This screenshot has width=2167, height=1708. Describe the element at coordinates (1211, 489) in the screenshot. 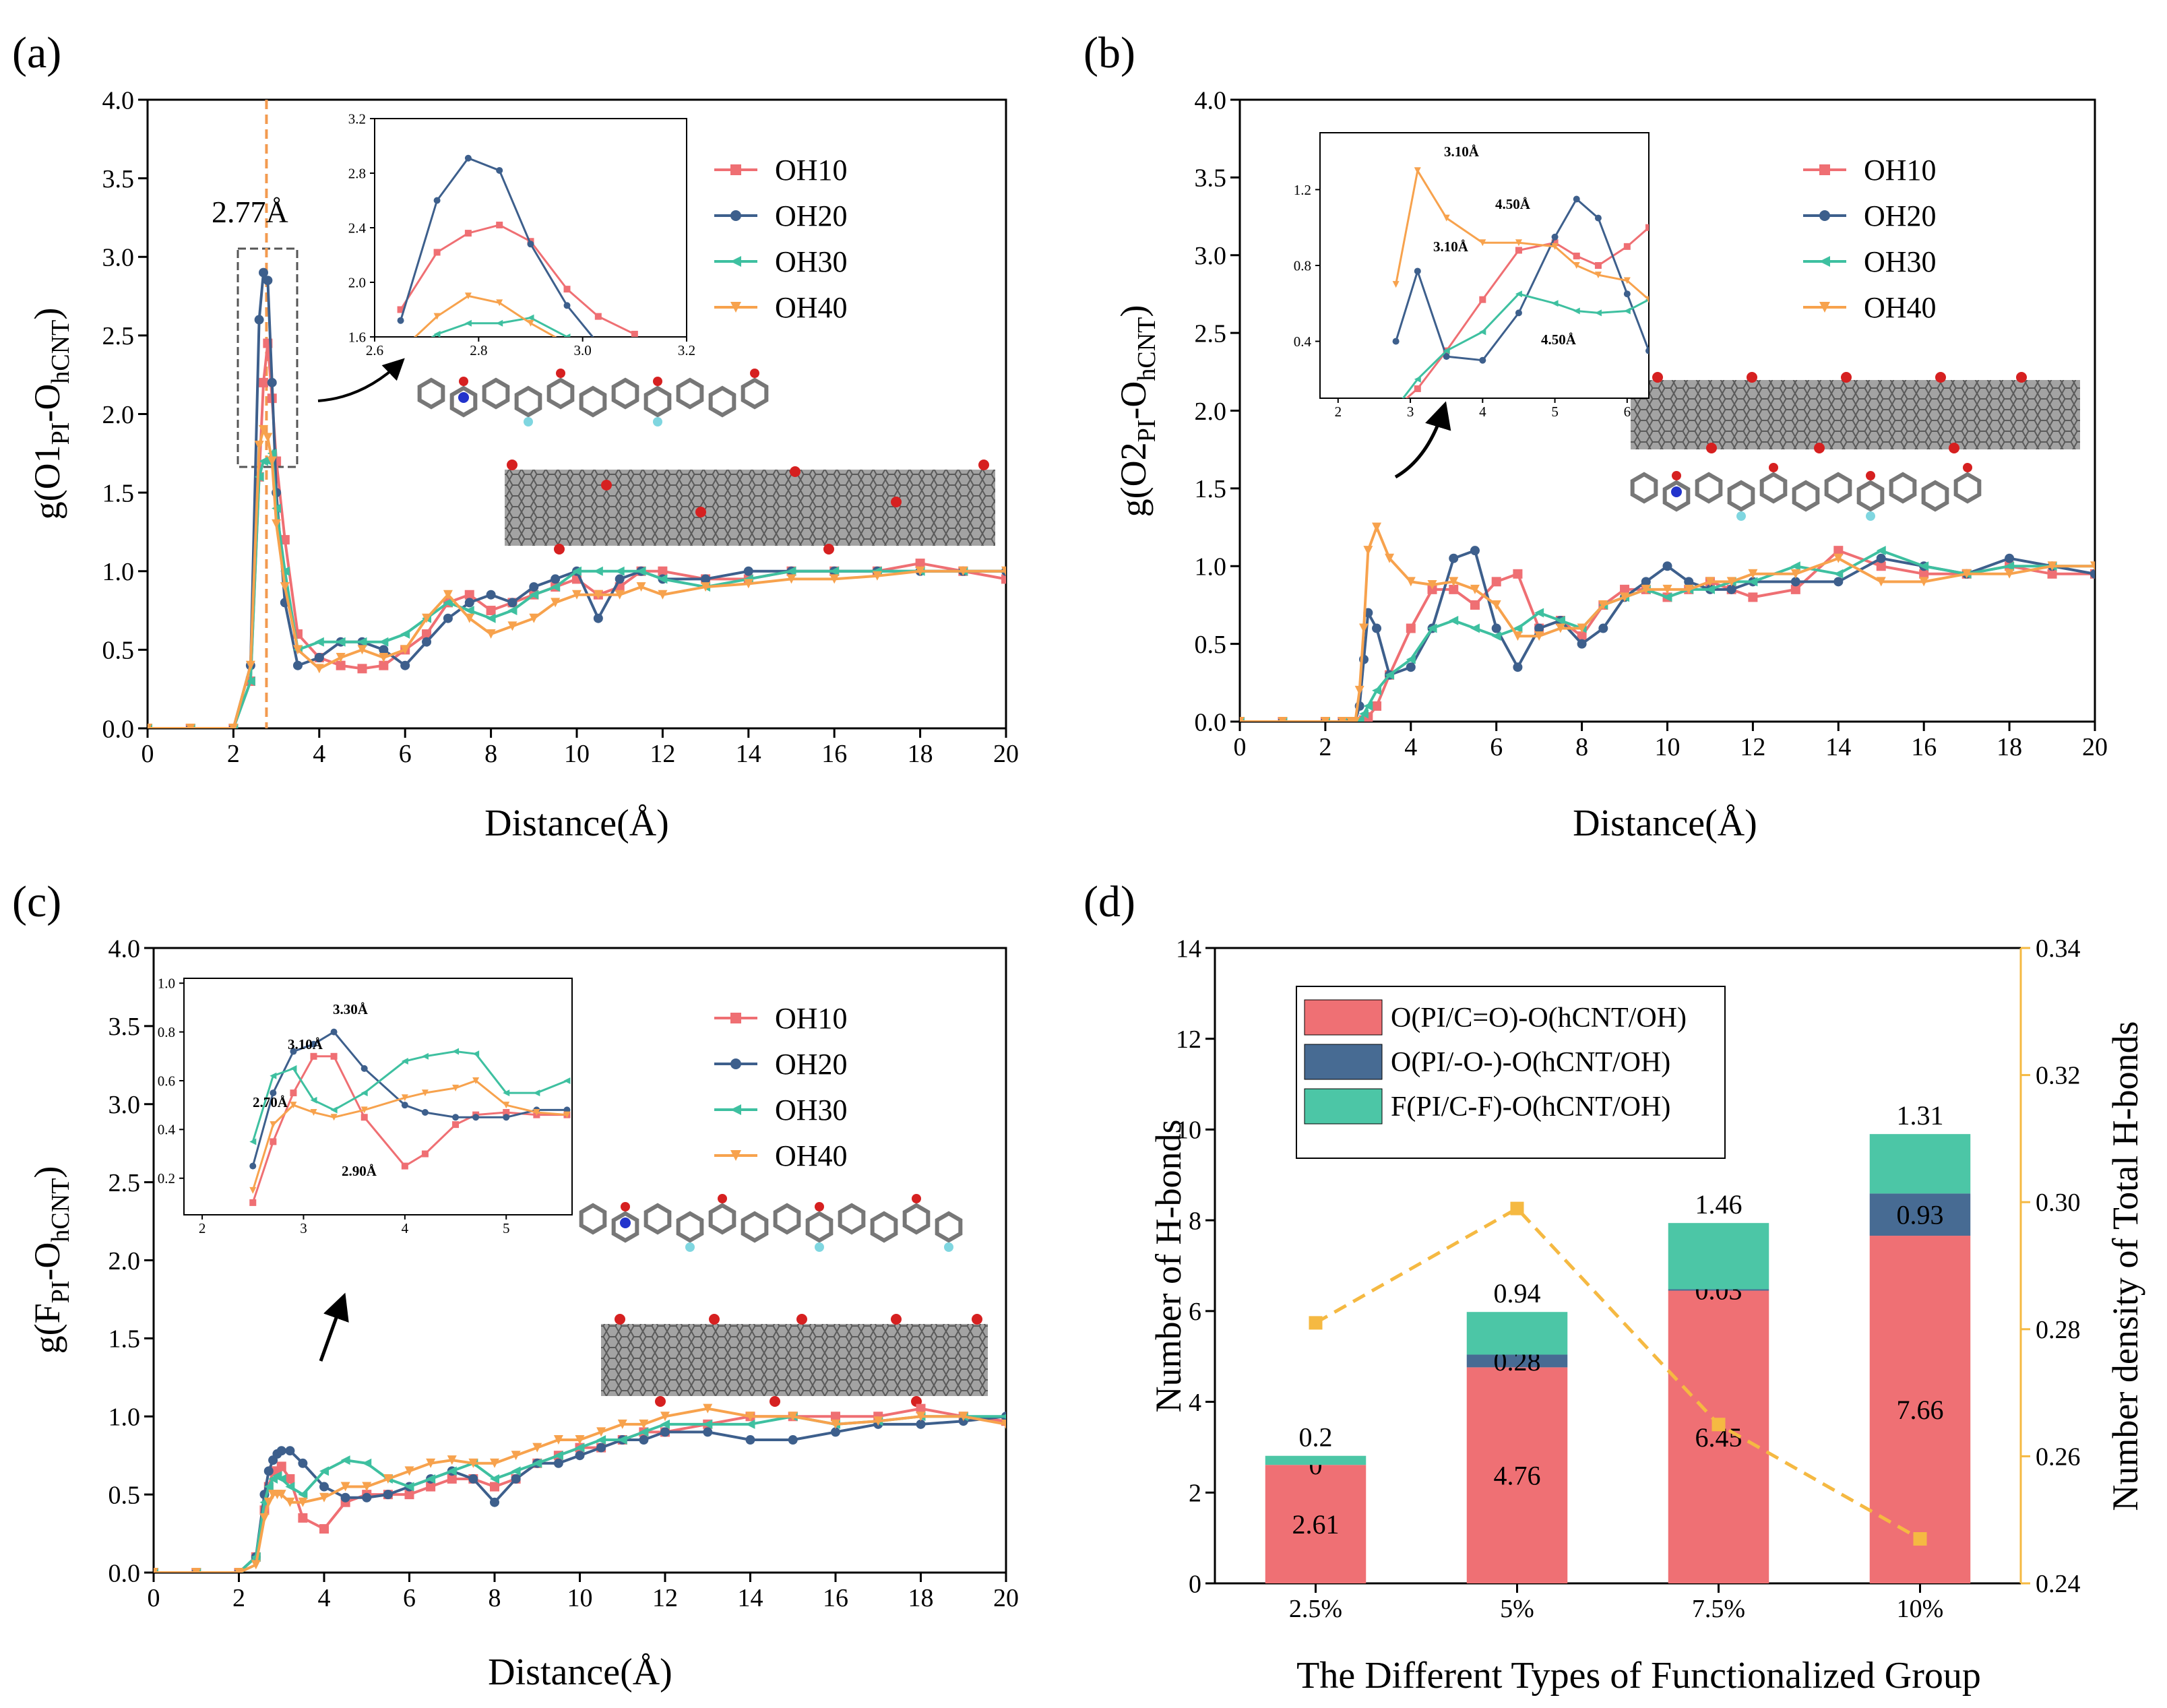

I see `y-tick-label: 1.5` at that location.